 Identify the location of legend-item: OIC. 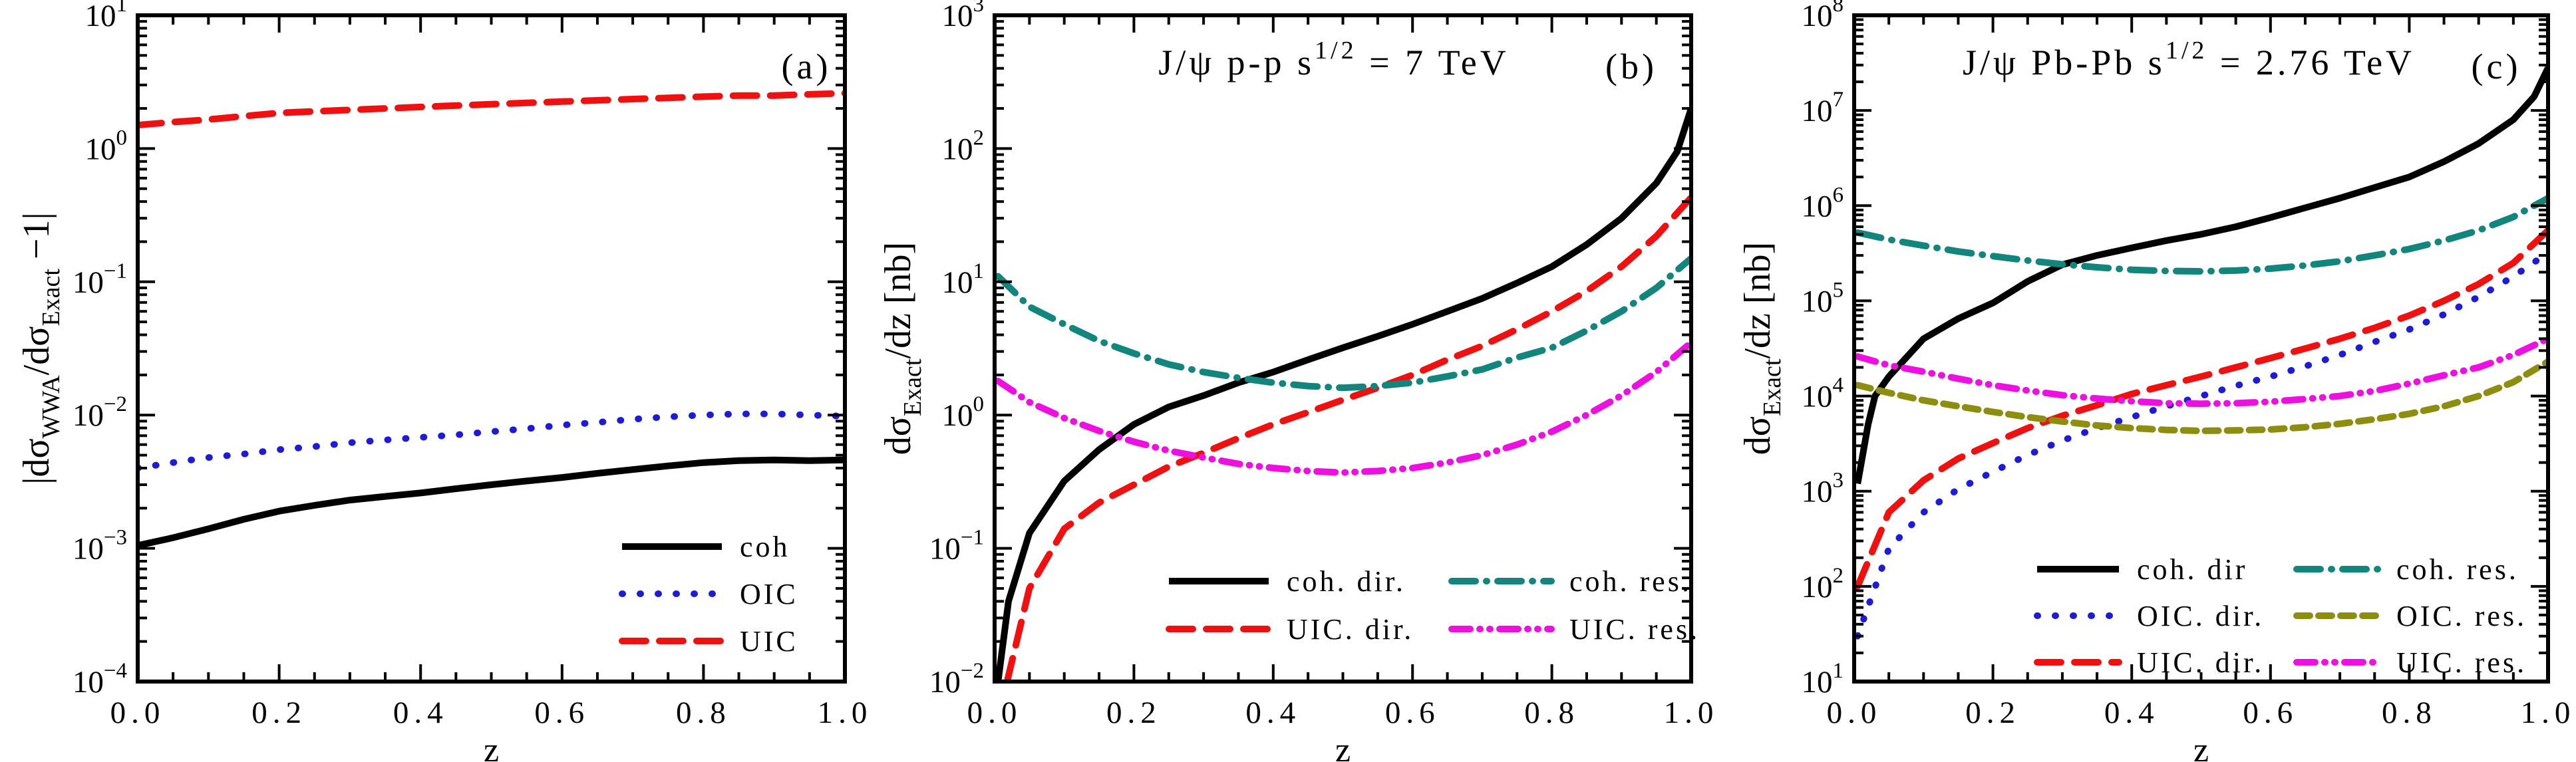
(708, 594).